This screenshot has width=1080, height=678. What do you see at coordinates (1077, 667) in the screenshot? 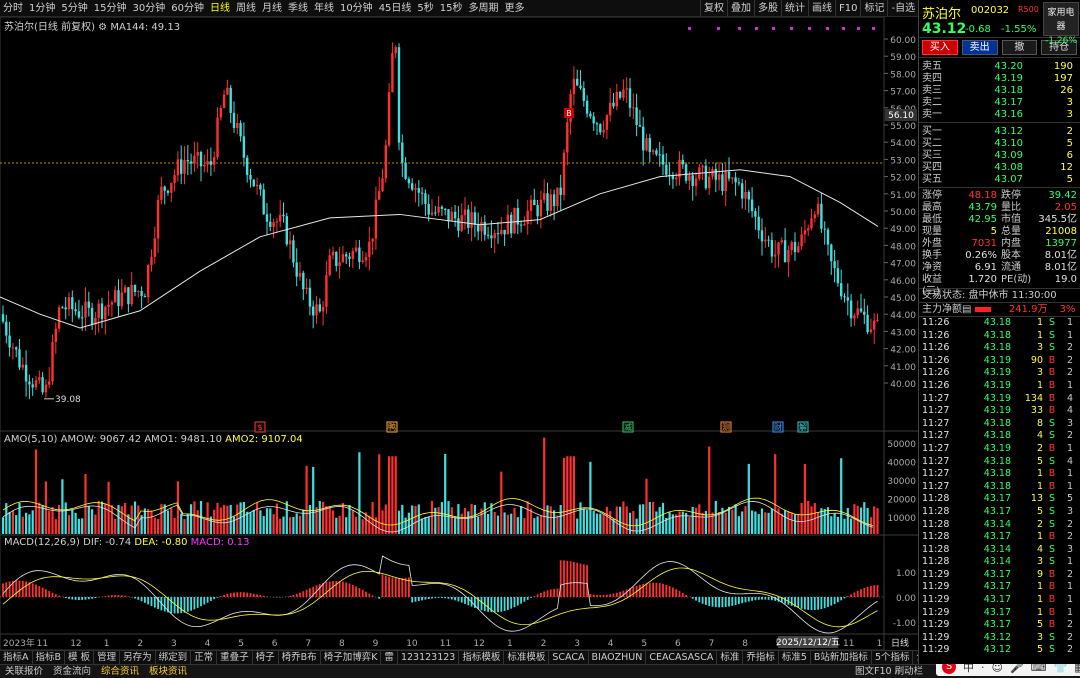
I see `ime-item-icon: ▦` at bounding box center [1077, 667].